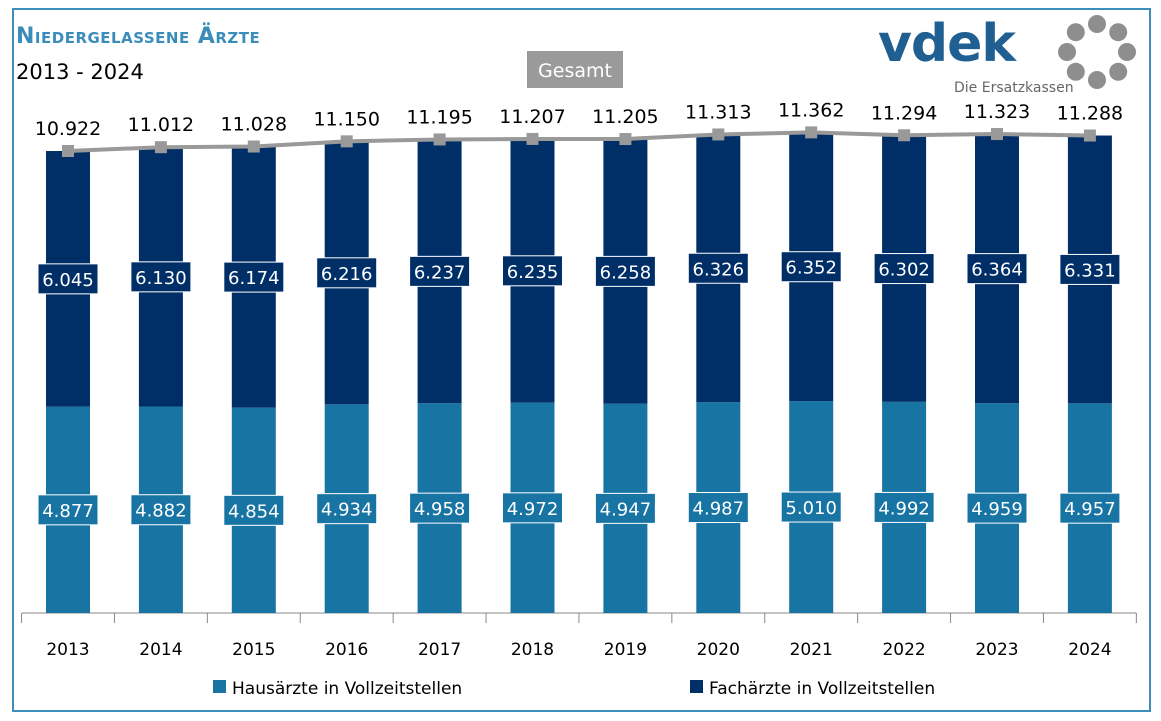 This screenshot has height=721, width=1161. I want to click on data-label-hausaerzte: 4.854, so click(254, 511).